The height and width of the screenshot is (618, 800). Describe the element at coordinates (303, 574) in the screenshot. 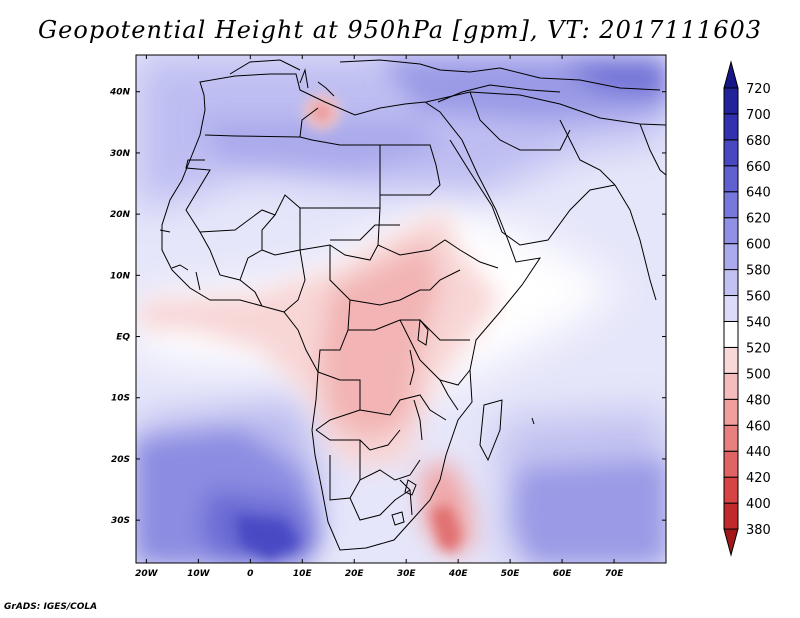

I see `x-tick-label: 10E` at that location.